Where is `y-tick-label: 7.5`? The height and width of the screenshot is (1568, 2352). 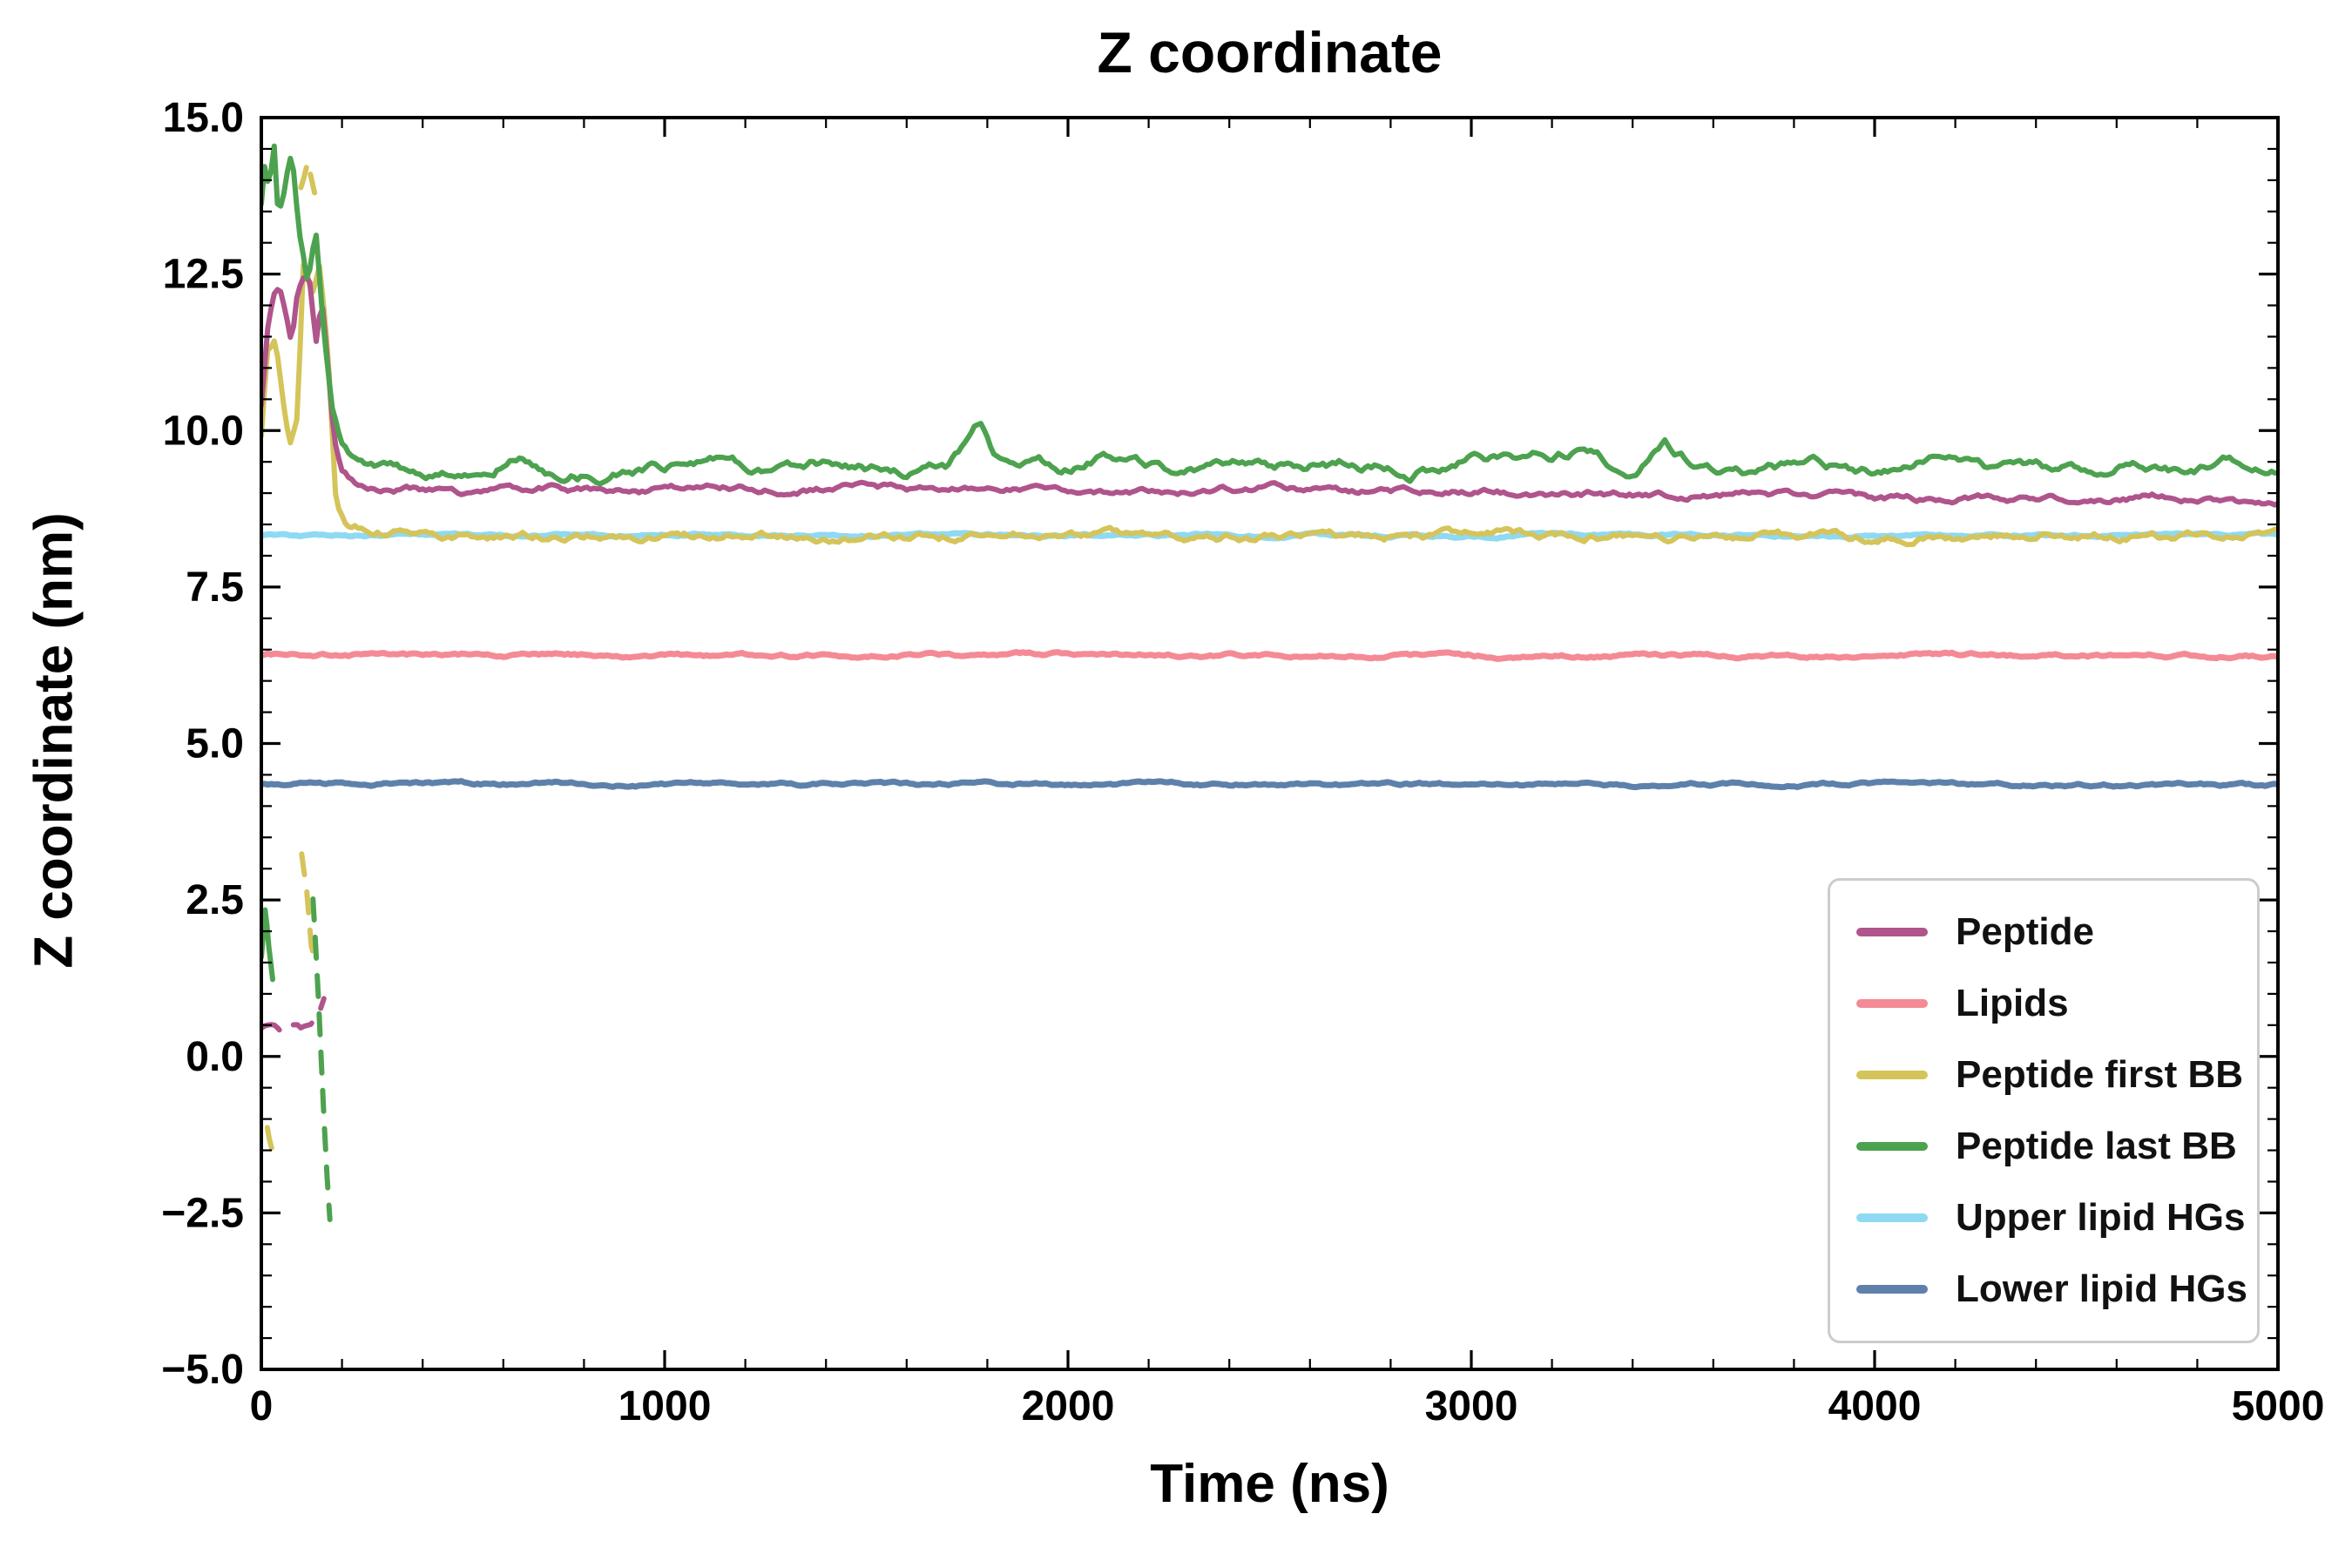 y-tick-label: 7.5 is located at coordinates (215, 587).